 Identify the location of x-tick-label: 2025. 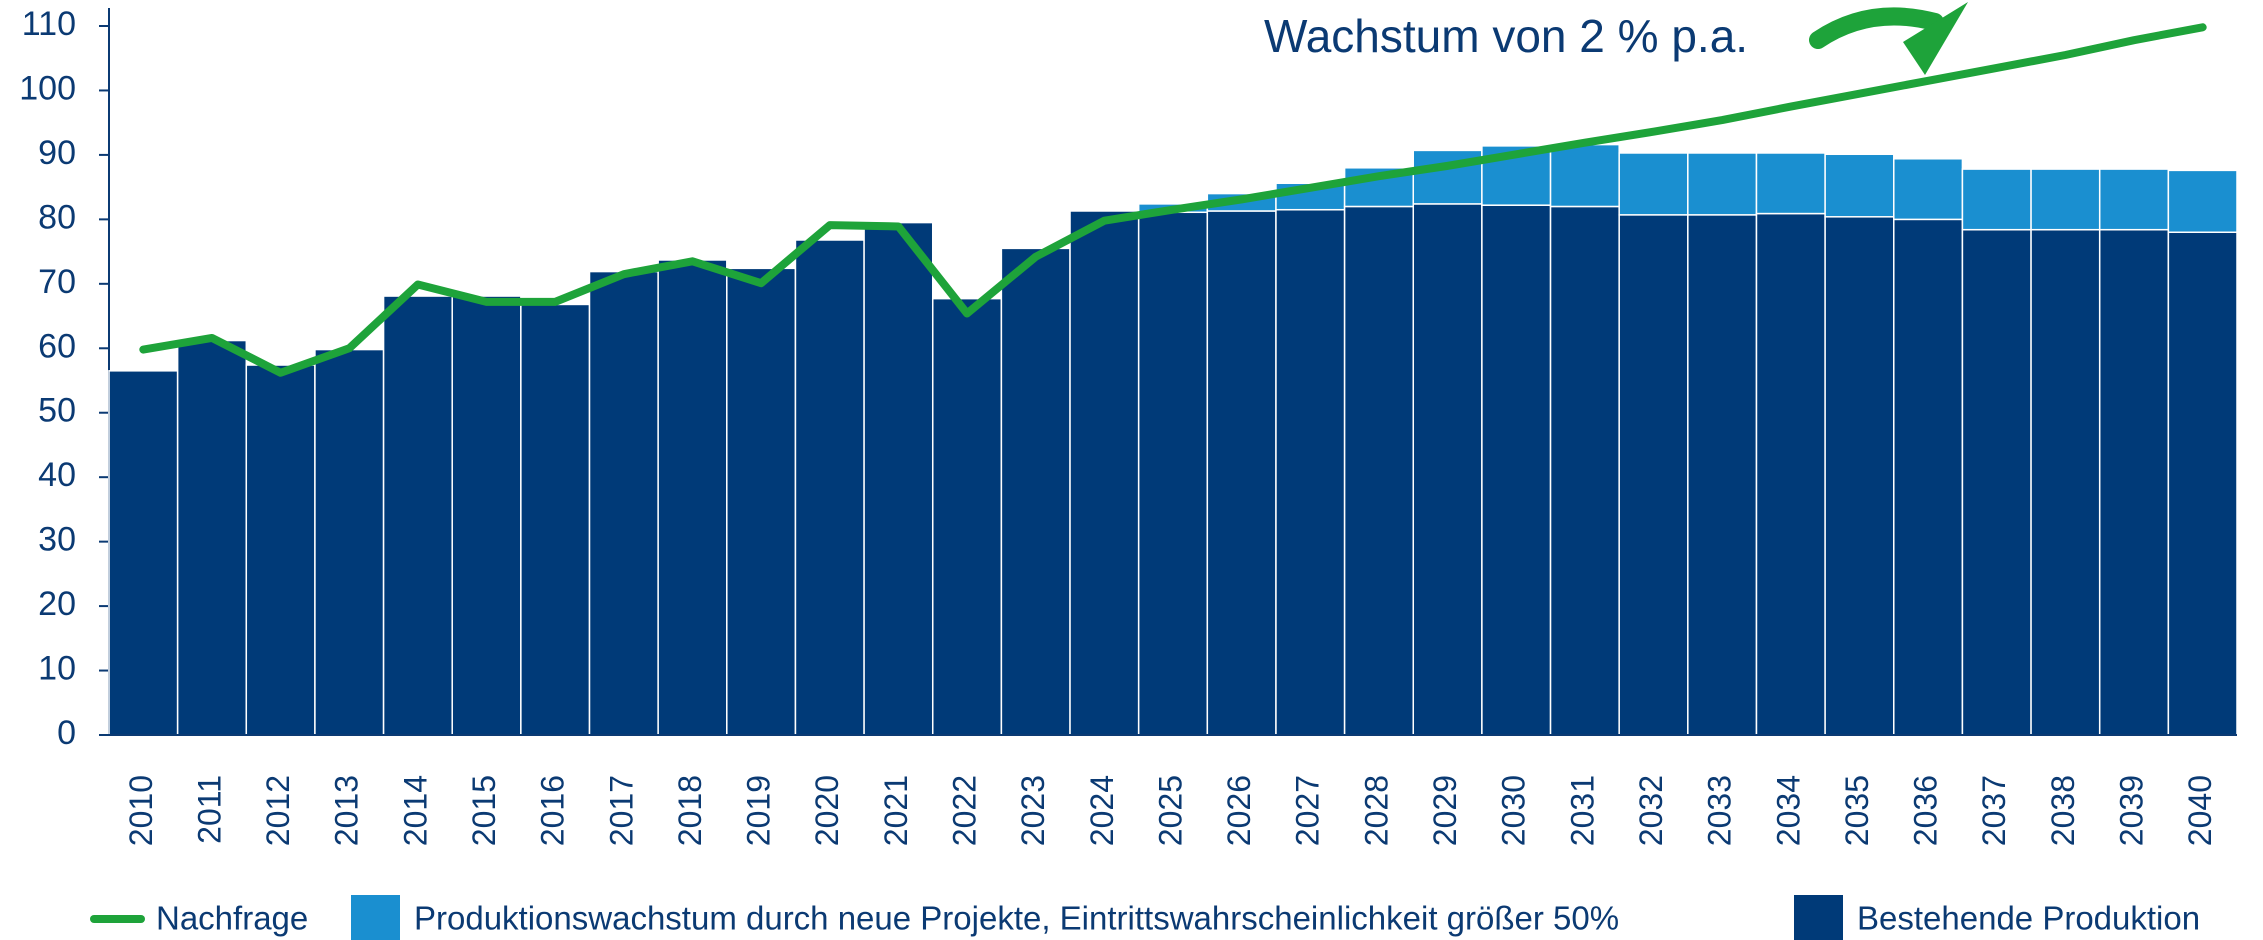
(1170, 810).